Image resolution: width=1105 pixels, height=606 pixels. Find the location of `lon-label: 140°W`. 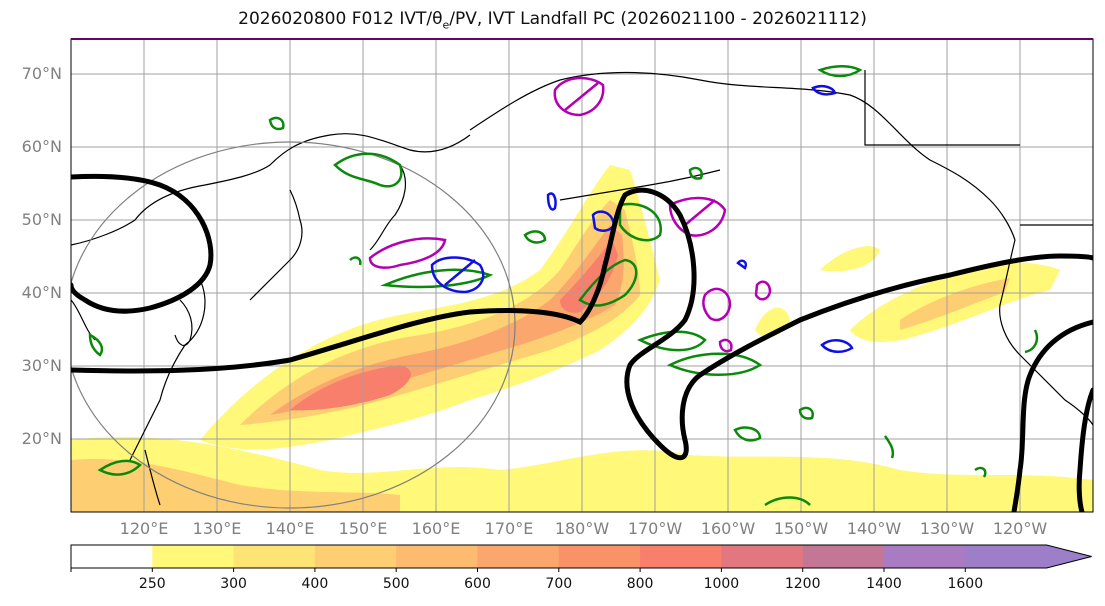

lon-label: 140°W is located at coordinates (874, 528).